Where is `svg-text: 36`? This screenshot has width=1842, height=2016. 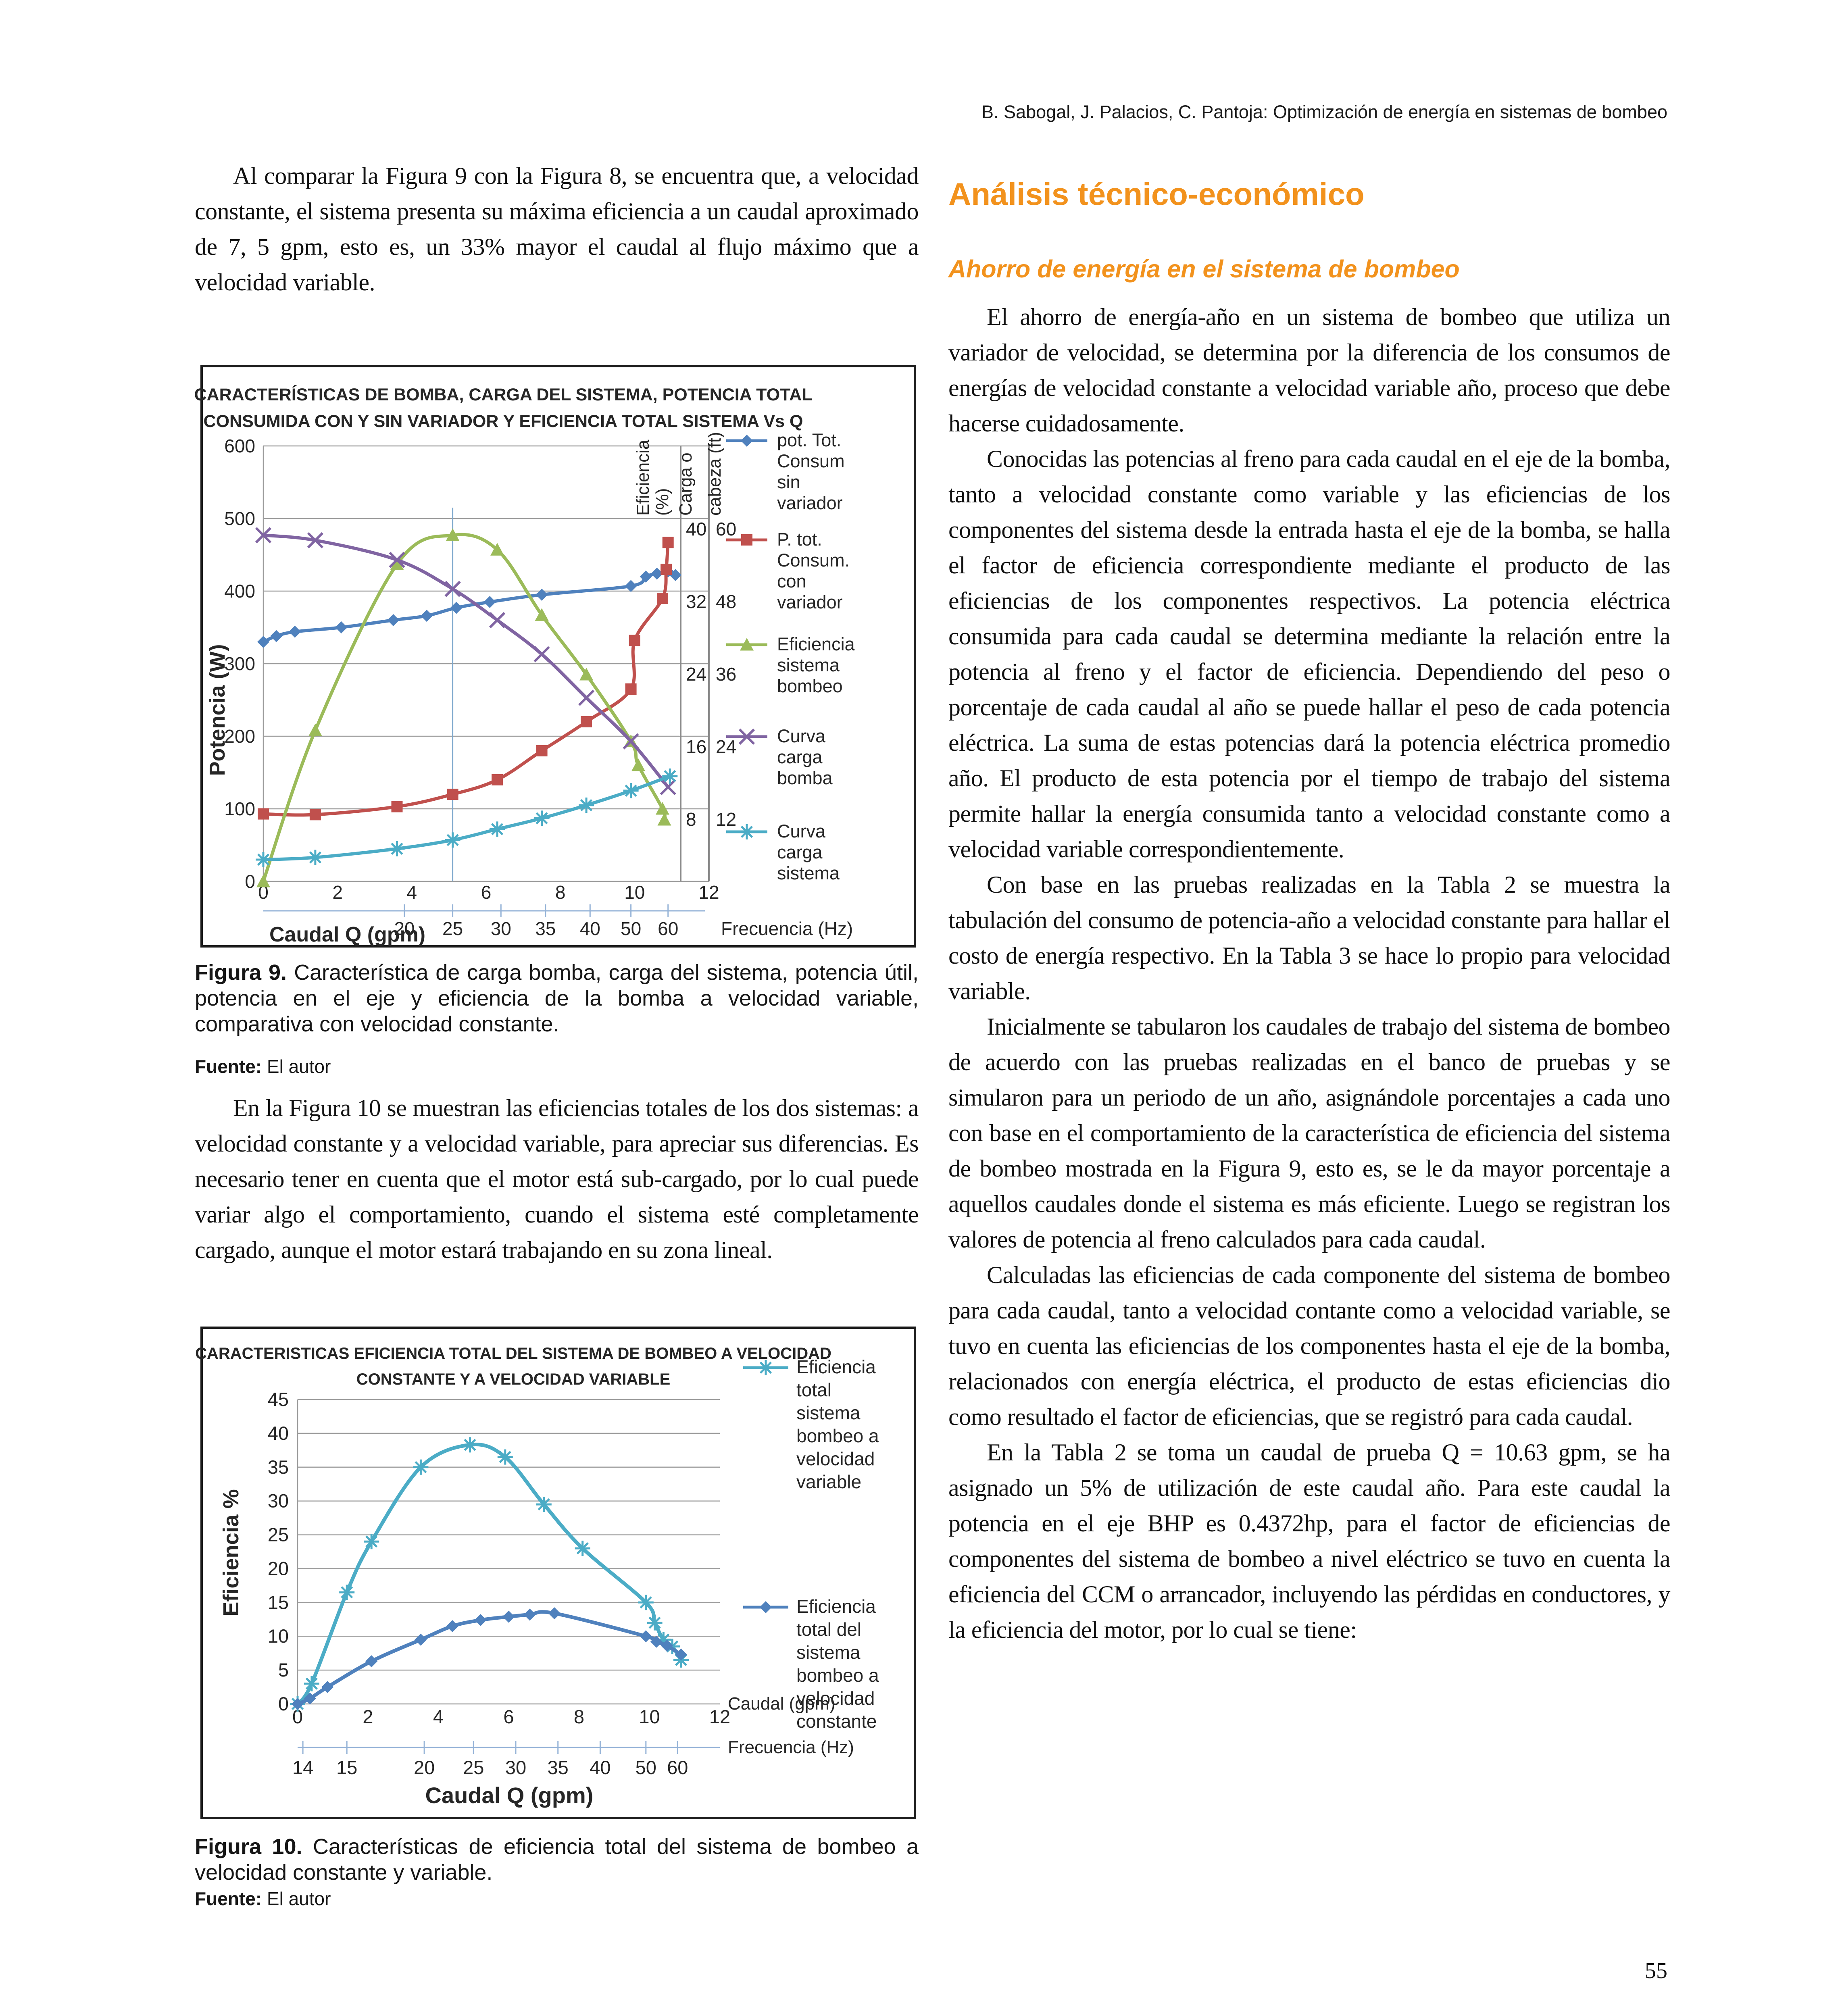
svg-text: 36 is located at coordinates (726, 674).